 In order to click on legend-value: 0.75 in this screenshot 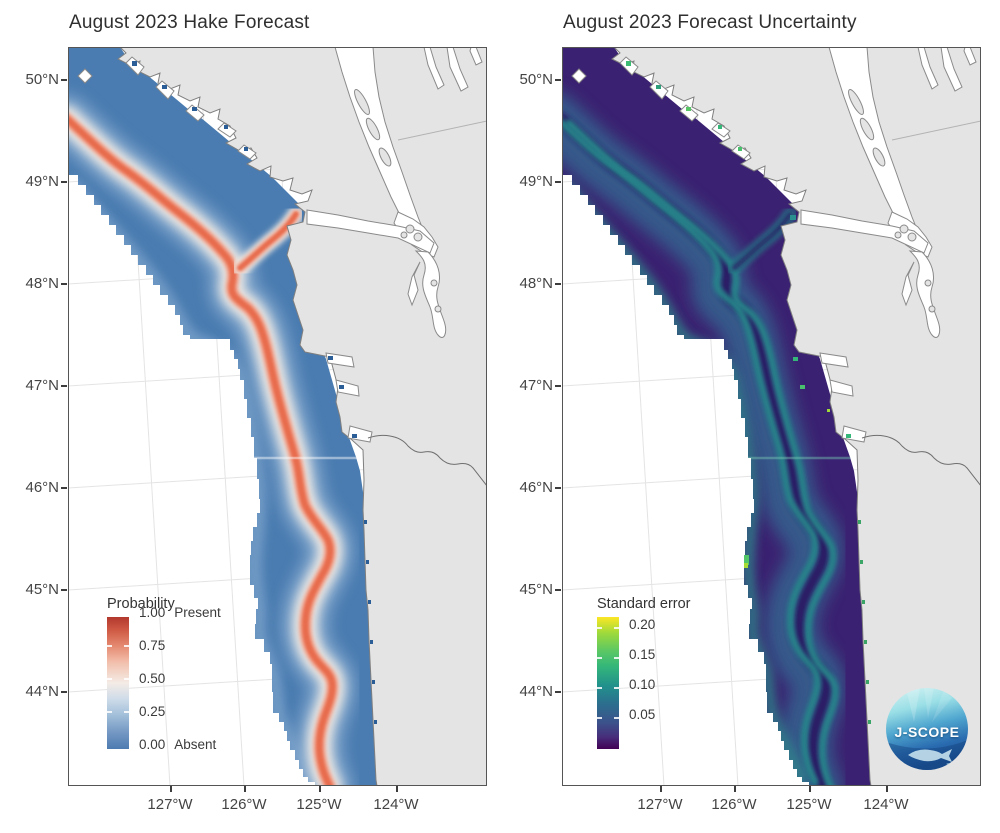, I will do `click(152, 645)`.